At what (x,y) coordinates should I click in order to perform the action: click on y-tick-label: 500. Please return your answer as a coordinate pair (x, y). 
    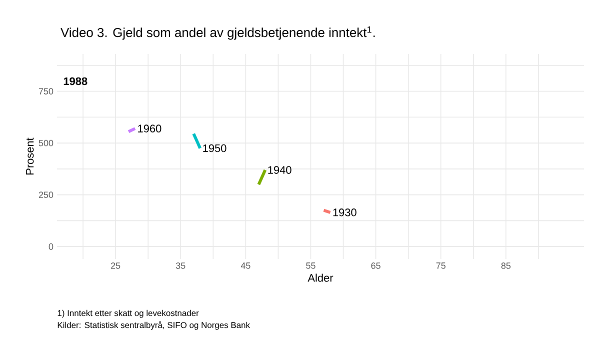
    Looking at the image, I should click on (46, 143).